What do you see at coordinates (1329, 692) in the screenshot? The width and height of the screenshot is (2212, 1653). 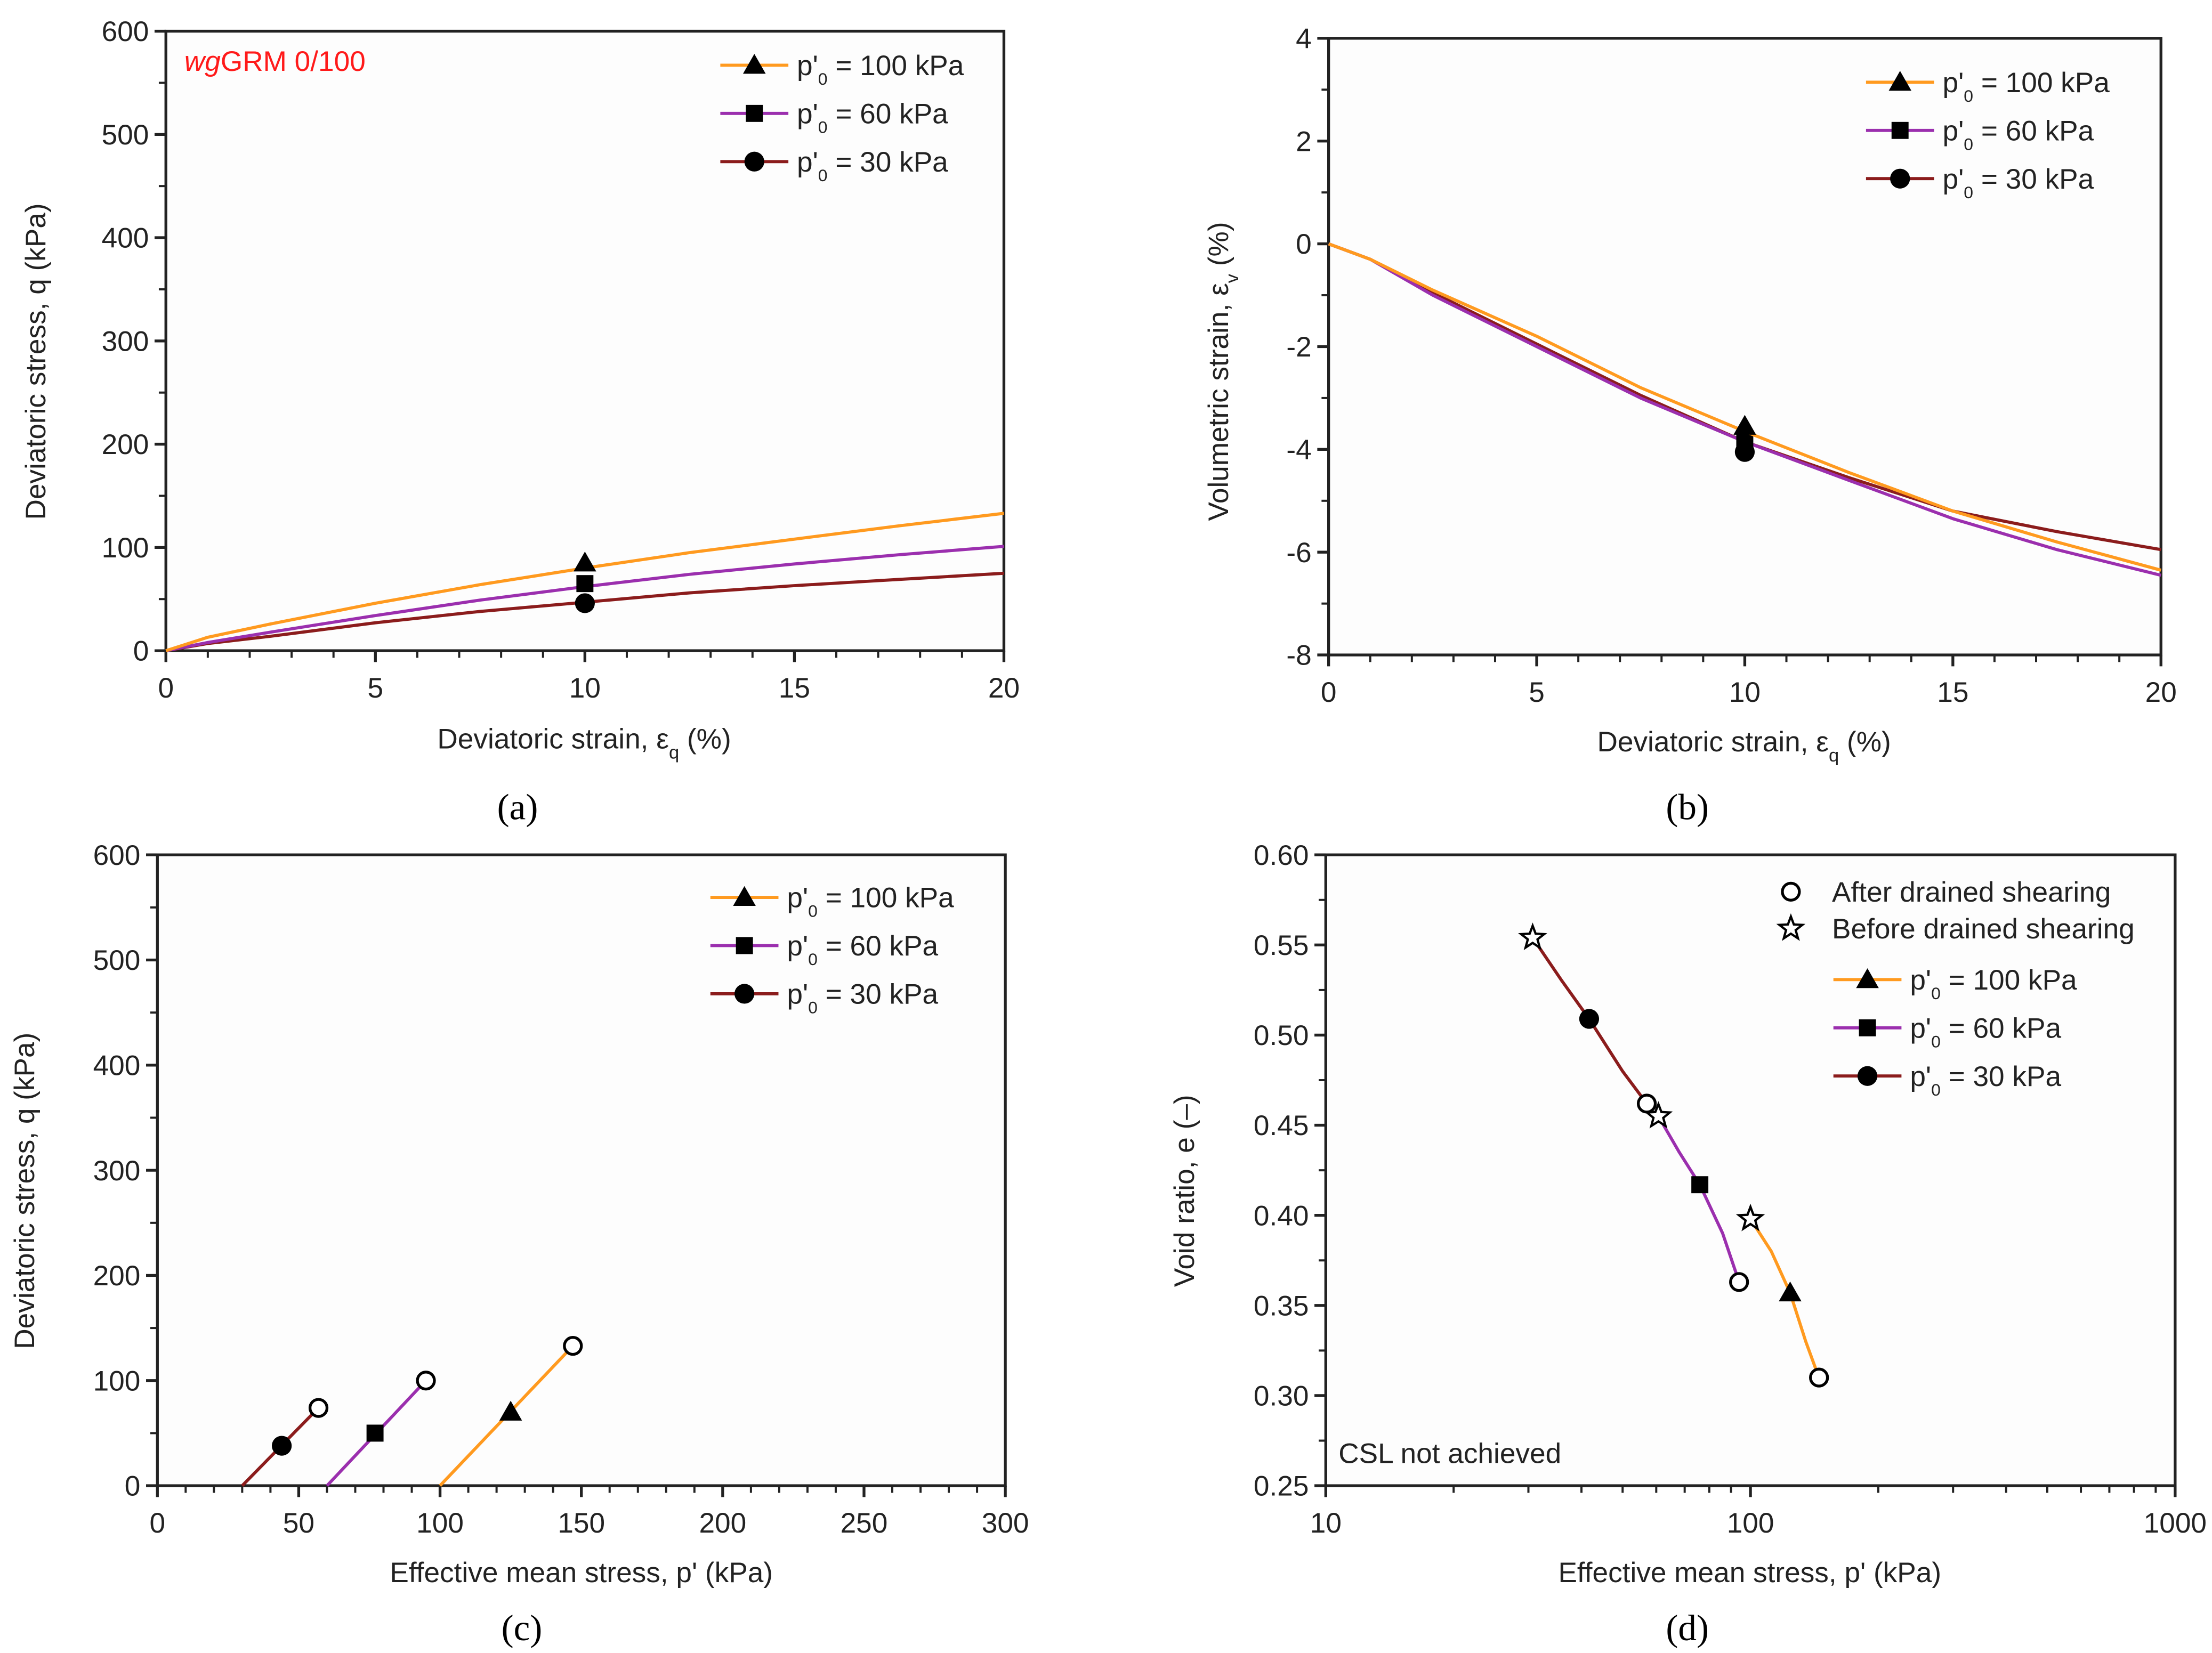 I see `x-tick-label: 0` at bounding box center [1329, 692].